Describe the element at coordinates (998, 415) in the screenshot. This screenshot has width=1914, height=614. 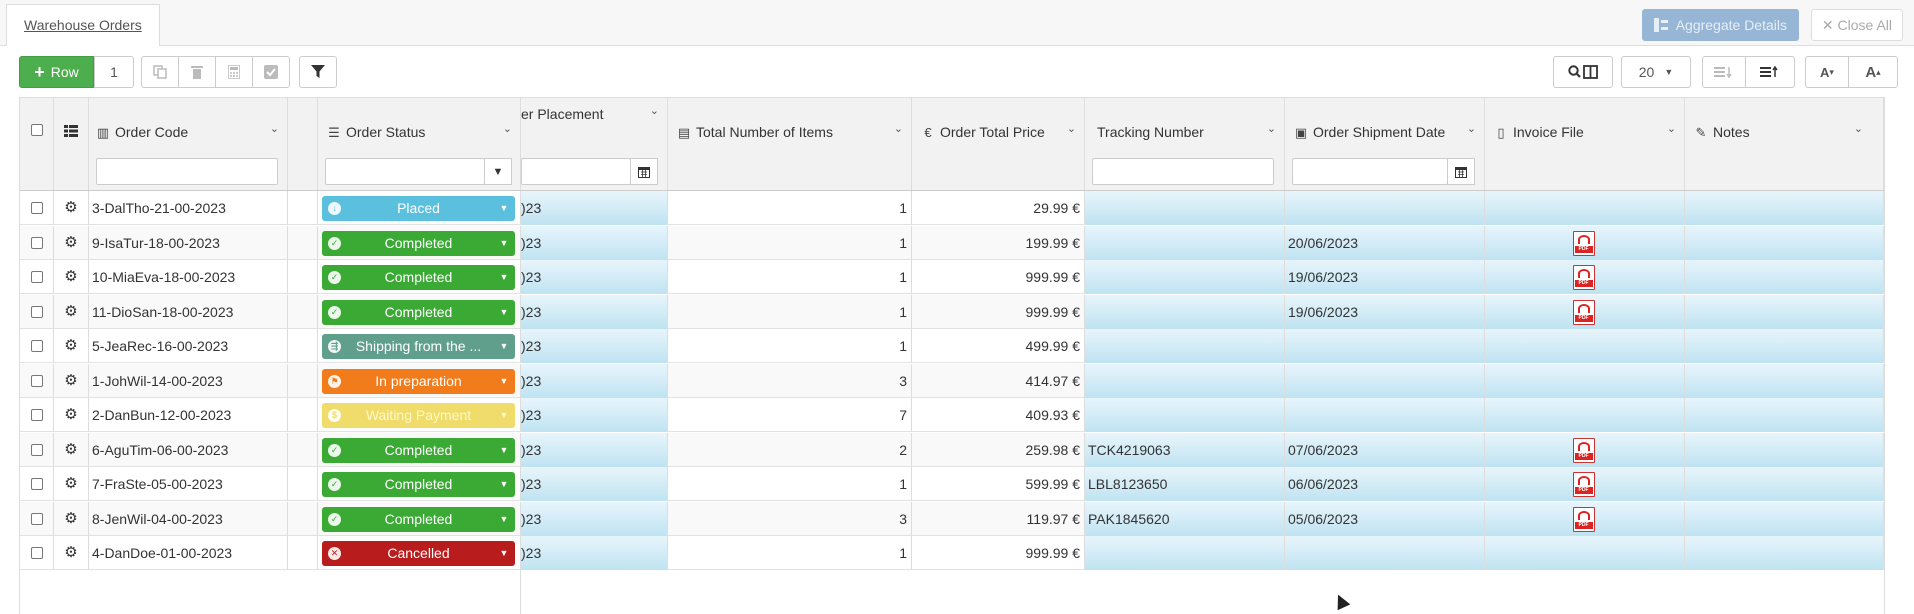
I see `total-price-cell: 409.93 €` at that location.